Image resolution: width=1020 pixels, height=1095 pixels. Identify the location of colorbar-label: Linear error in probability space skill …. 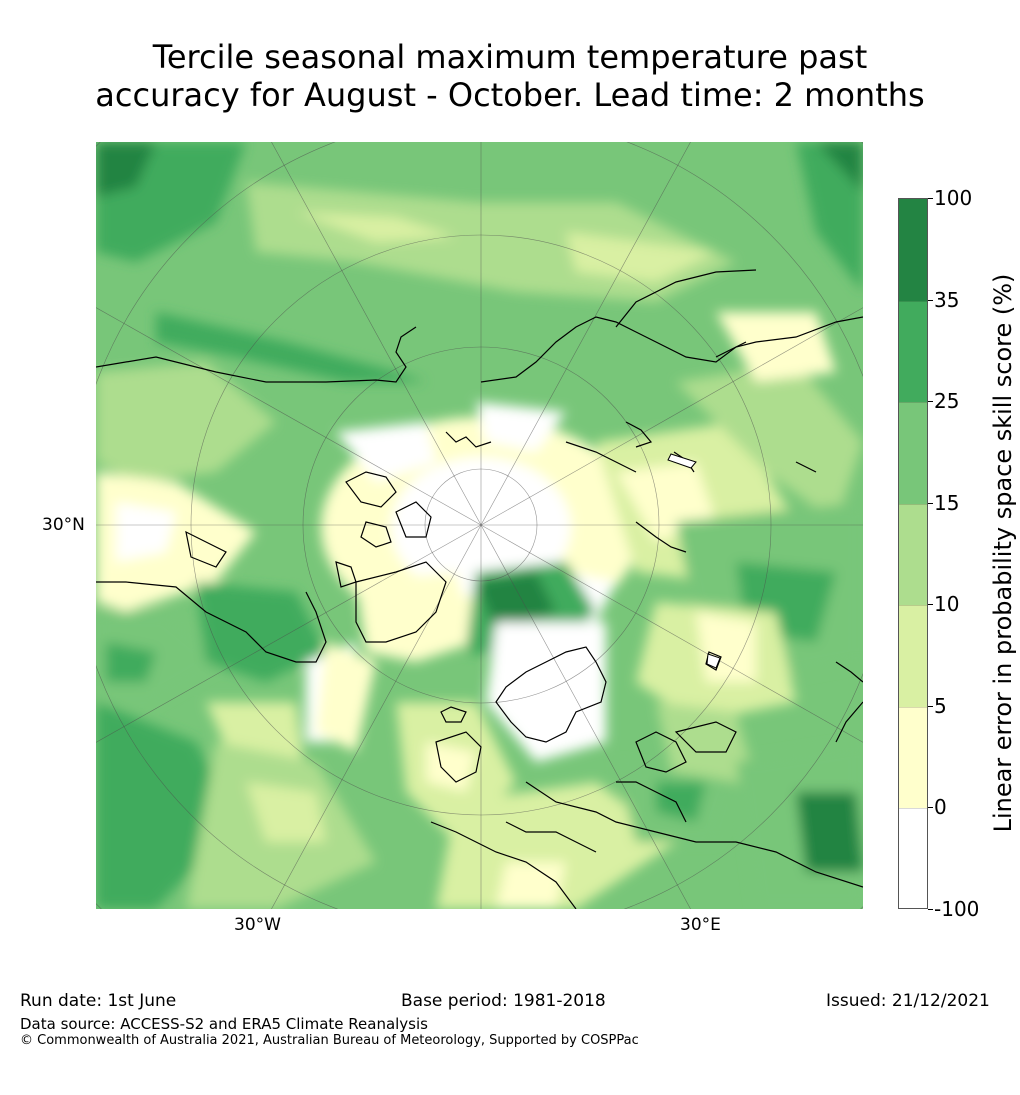
(1003, 553).